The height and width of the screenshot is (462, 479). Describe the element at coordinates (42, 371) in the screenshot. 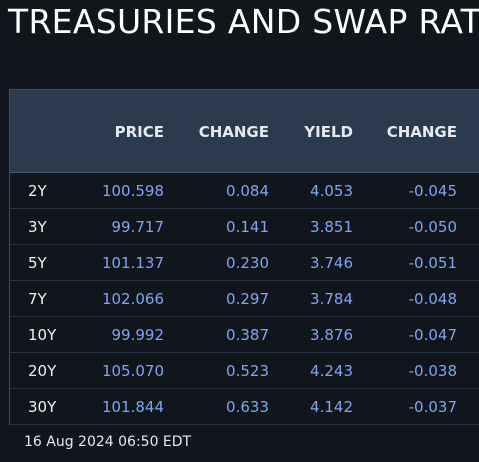

I see `tenor-cell: 20Y` at that location.